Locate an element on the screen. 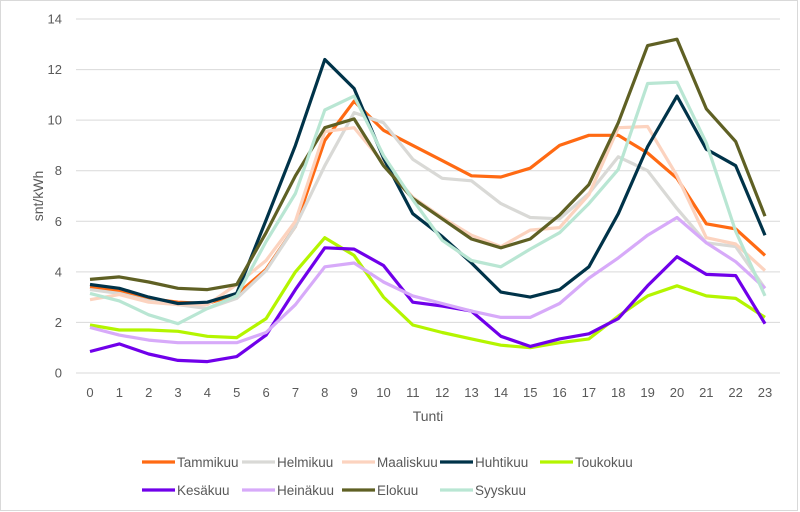 The width and height of the screenshot is (800, 512). y-tick-label: 12 is located at coordinates (55, 69).